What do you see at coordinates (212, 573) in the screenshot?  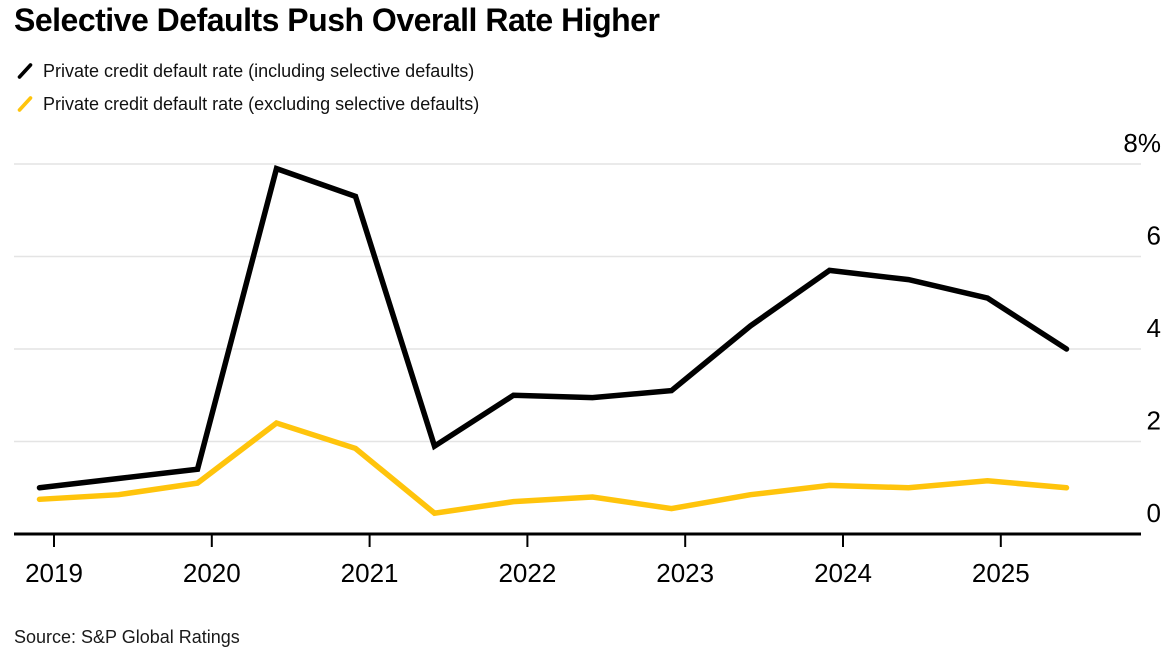 I see `x-axis-tick-label: 2020` at bounding box center [212, 573].